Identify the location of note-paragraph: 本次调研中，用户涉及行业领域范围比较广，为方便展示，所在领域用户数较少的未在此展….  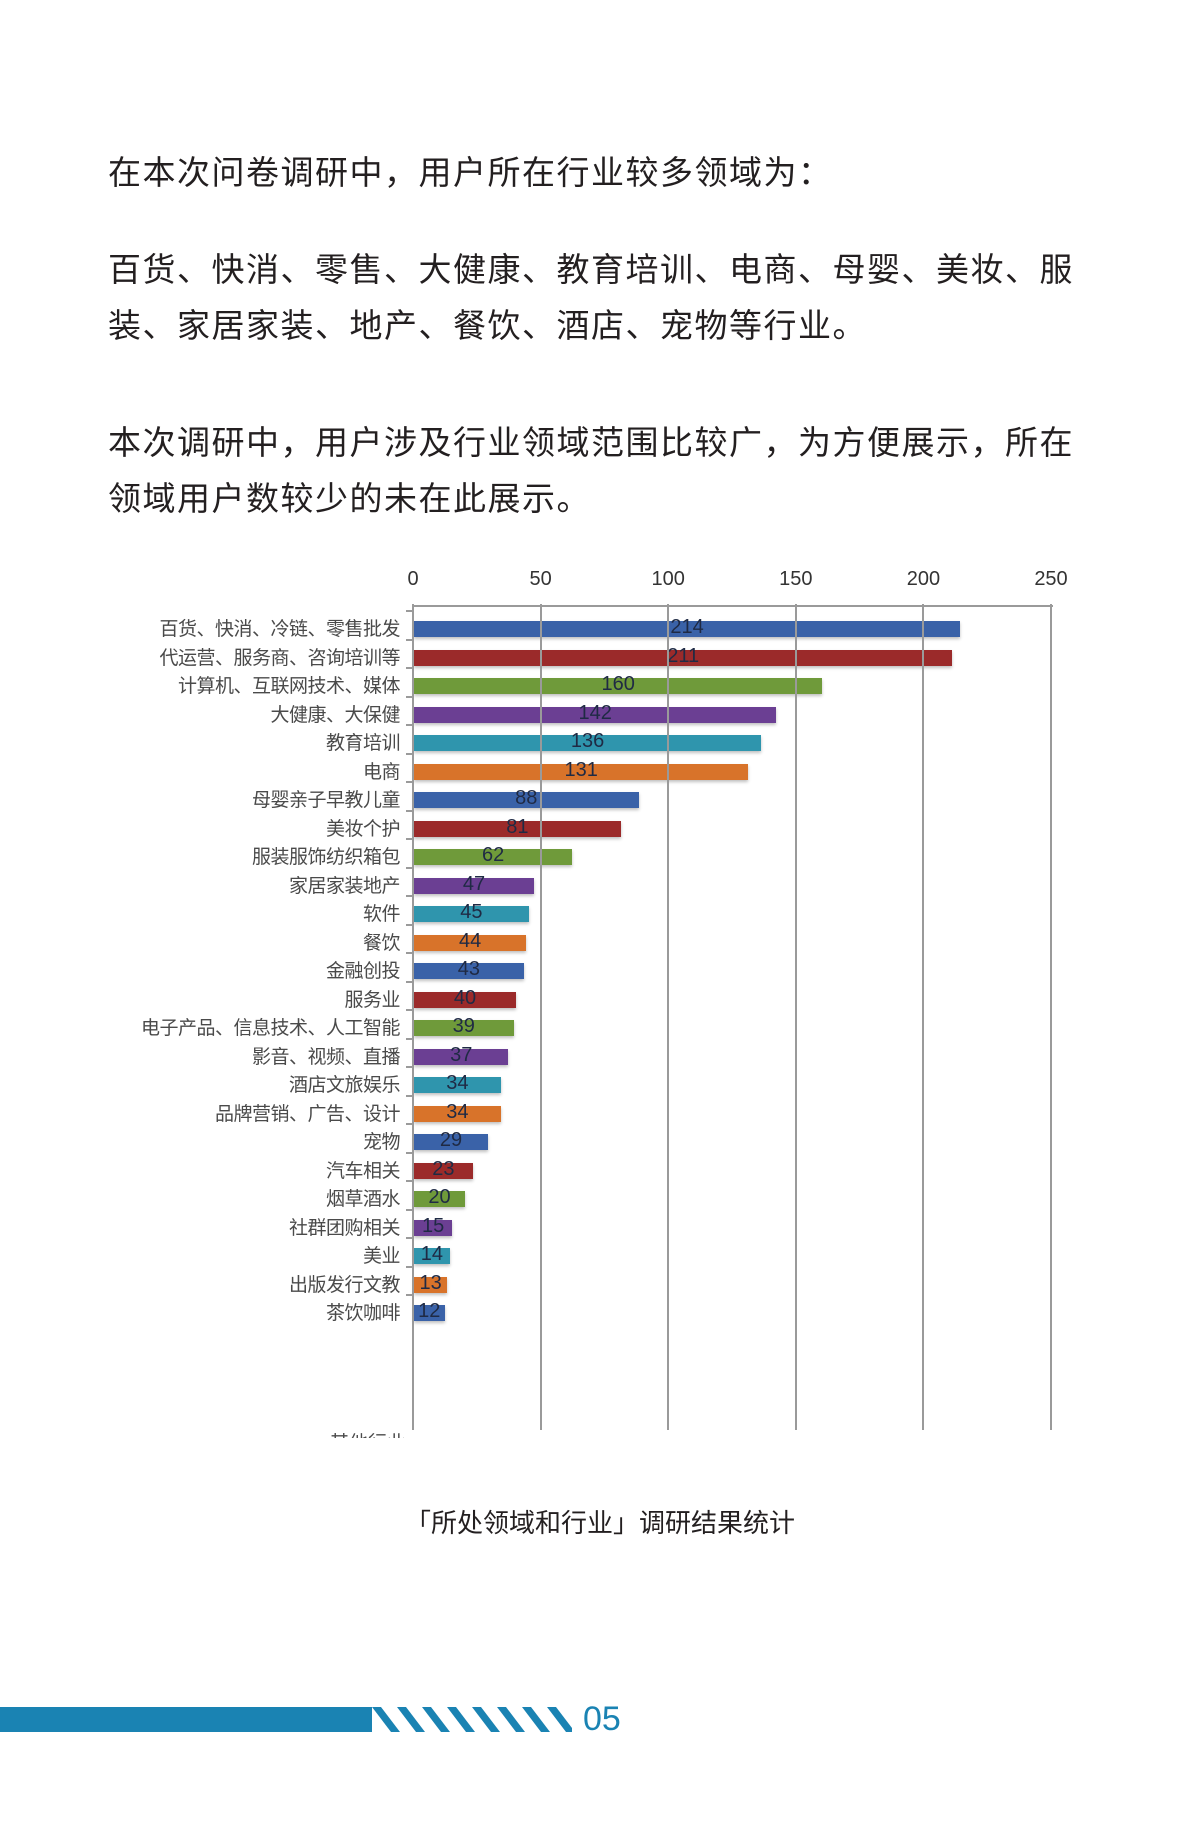
(591, 470).